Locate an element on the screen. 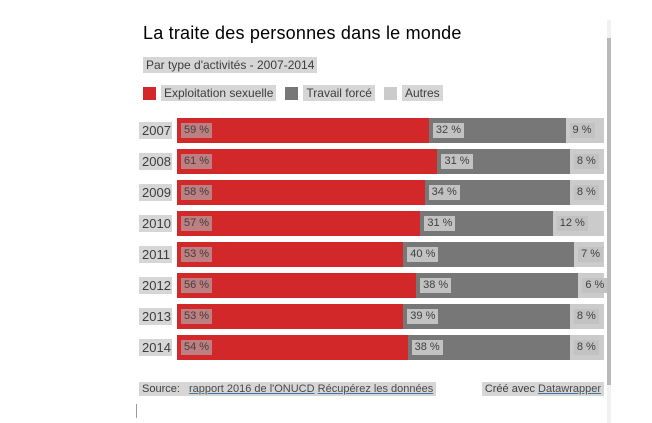 Image resolution: width=652 pixels, height=423 pixels. credit-label: Créé avec is located at coordinates (511, 389).